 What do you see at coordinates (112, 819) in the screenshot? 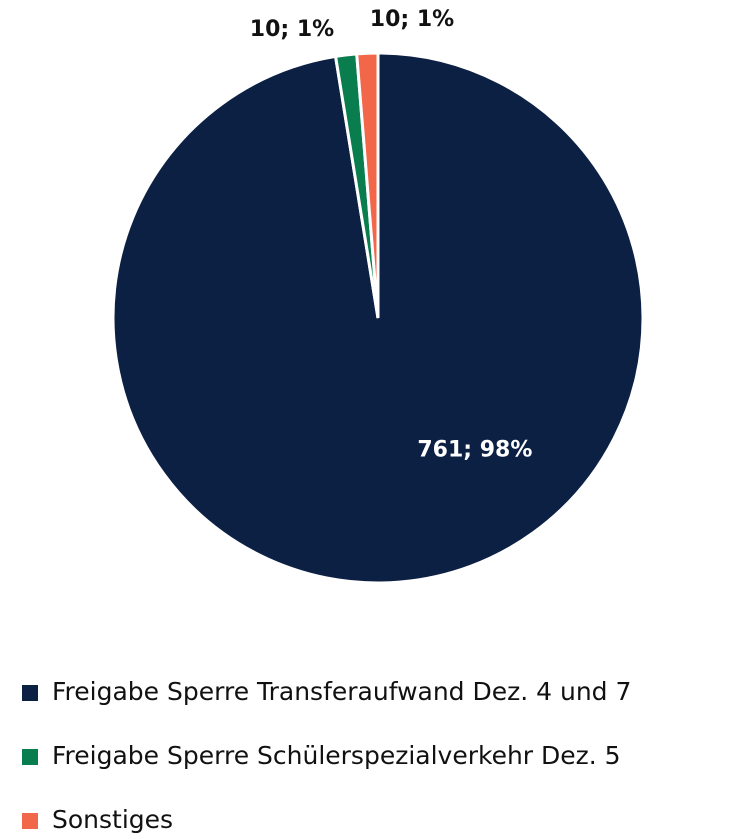
I see `legend-label: Sonstiges` at bounding box center [112, 819].